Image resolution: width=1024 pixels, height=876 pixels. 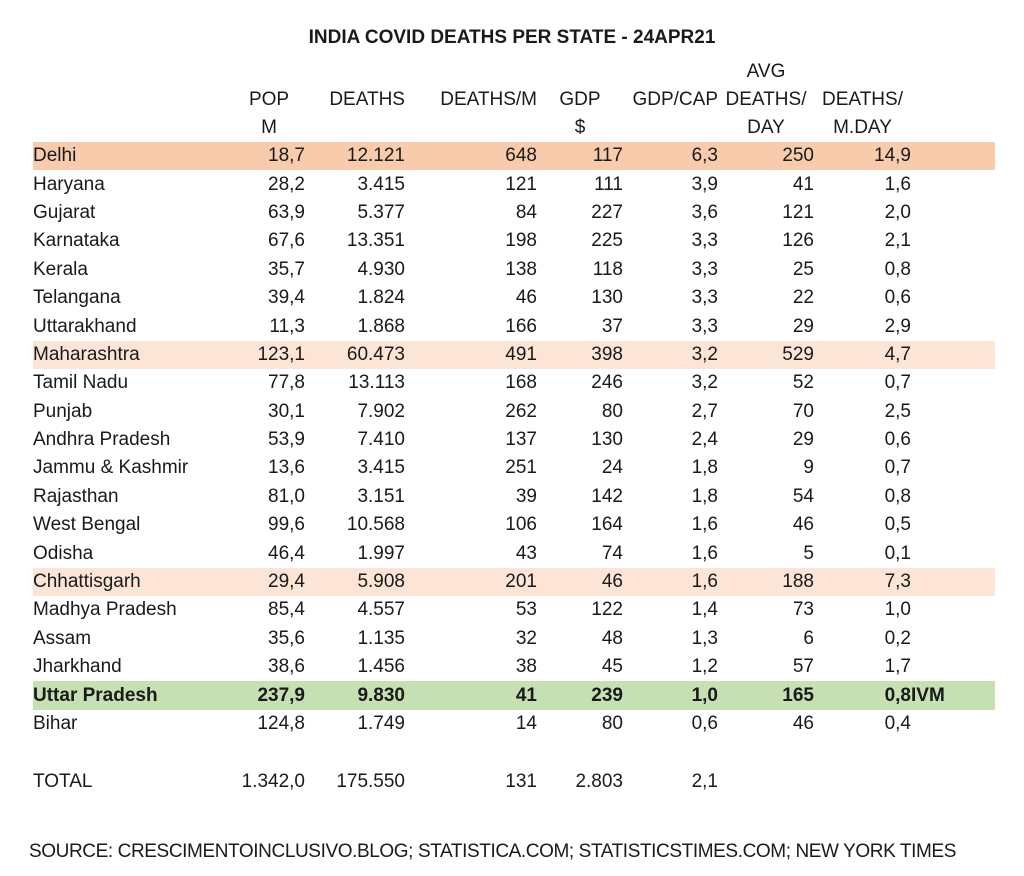 I want to click on cell-deaths: 13.351, so click(x=375, y=241).